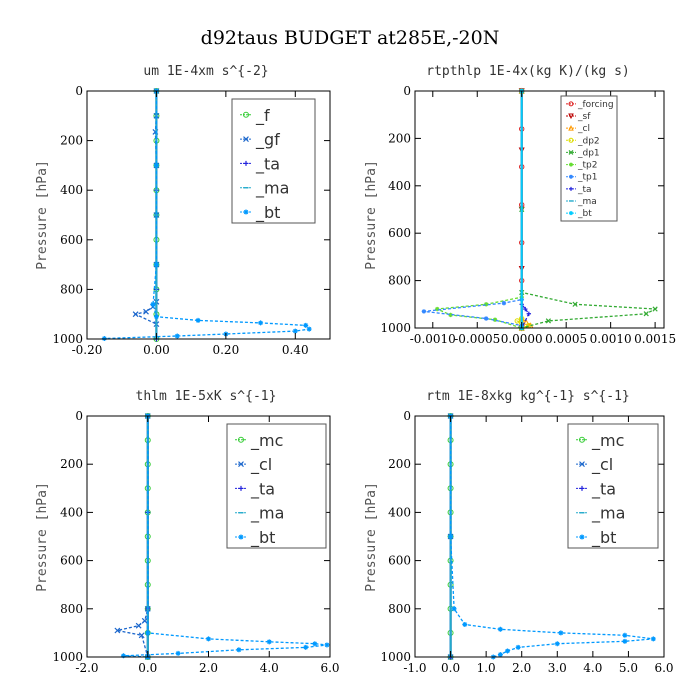  What do you see at coordinates (71, 561) in the screenshot?
I see `y-tick-label: 600` at bounding box center [71, 561].